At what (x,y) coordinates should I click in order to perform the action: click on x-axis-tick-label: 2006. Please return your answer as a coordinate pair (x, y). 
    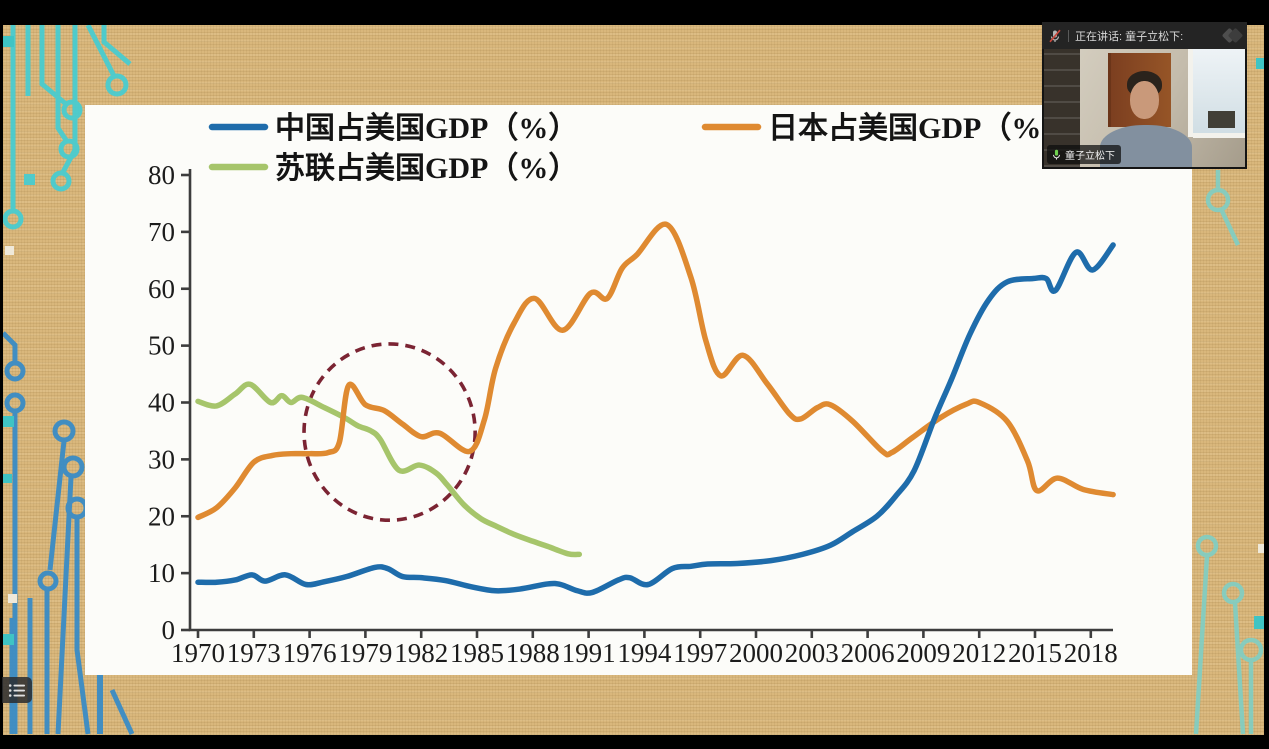
    Looking at the image, I should click on (868, 653).